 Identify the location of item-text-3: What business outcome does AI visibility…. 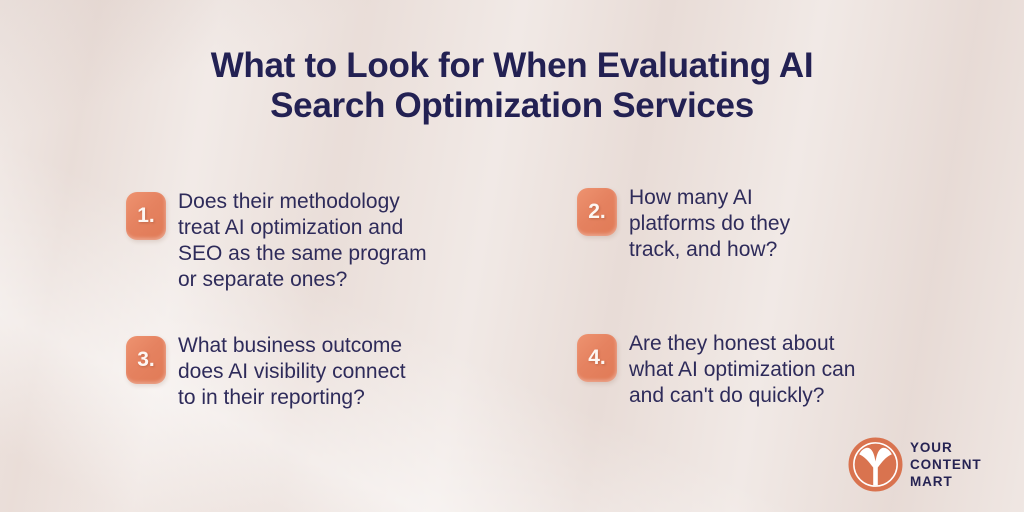
(292, 371).